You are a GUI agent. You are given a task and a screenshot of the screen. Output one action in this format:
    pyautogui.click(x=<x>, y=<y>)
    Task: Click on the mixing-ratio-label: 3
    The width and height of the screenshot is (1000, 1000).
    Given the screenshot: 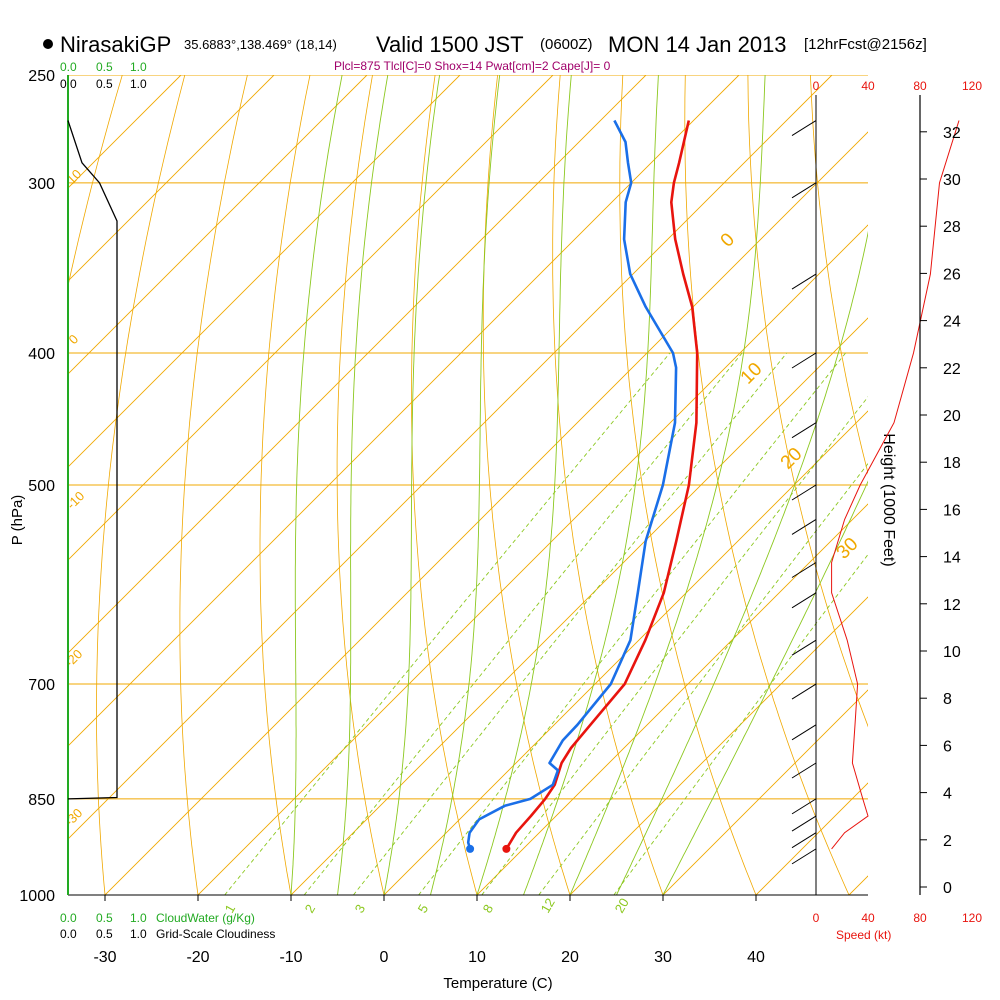 What is the action you would take?
    pyautogui.click(x=360, y=909)
    